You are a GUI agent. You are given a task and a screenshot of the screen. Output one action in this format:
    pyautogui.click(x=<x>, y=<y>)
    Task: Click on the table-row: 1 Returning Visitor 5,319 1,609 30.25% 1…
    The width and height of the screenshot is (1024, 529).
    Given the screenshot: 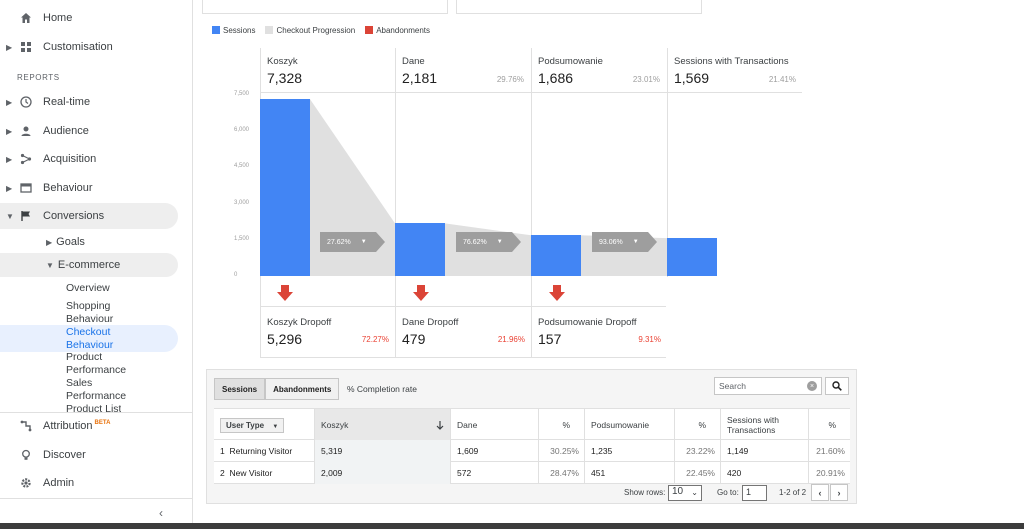 What is the action you would take?
    pyautogui.click(x=532, y=451)
    